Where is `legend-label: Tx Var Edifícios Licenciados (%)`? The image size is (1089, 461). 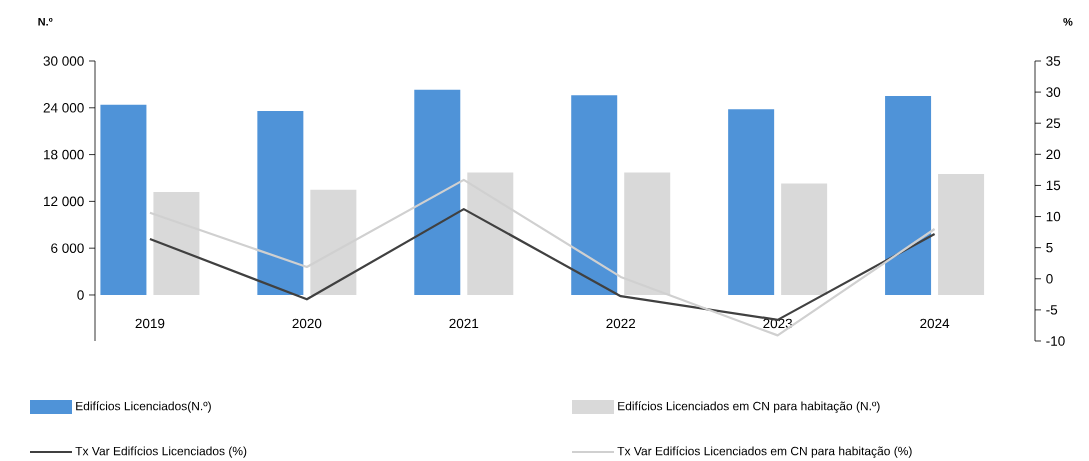
legend-label: Tx Var Edifícios Licenciados (%) is located at coordinates (161, 452).